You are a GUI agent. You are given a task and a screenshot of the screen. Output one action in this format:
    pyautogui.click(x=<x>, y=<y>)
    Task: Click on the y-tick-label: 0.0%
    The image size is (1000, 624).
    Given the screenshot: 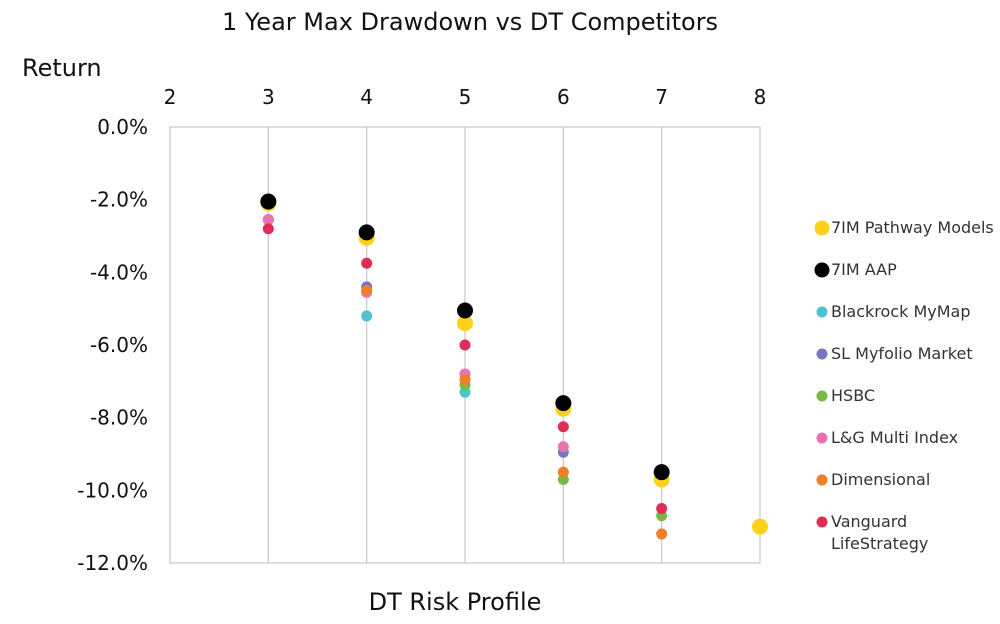 What is the action you would take?
    pyautogui.click(x=122, y=127)
    